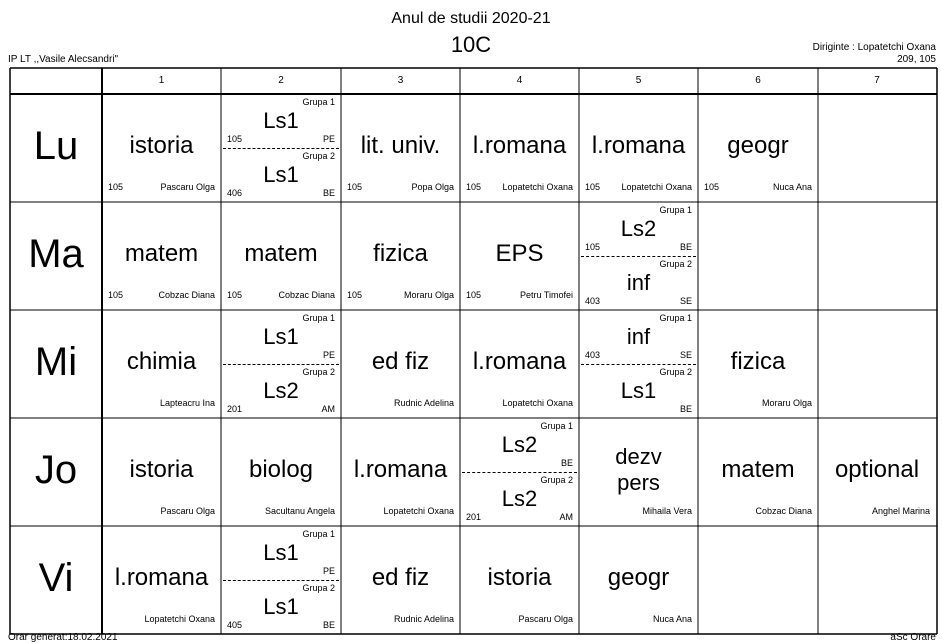  What do you see at coordinates (546, 295) in the screenshot?
I see `teacher-name: Petru Timofei` at bounding box center [546, 295].